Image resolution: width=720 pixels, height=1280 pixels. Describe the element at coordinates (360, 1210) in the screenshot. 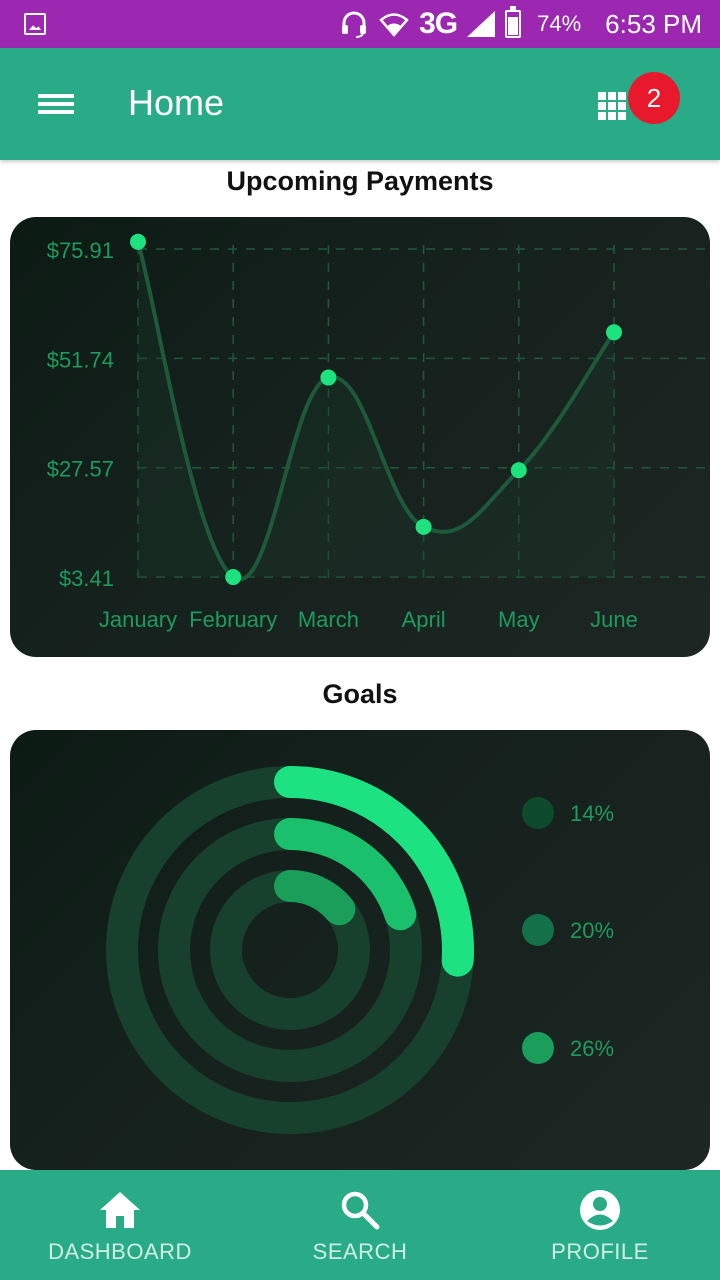

I see `search-icon` at that location.